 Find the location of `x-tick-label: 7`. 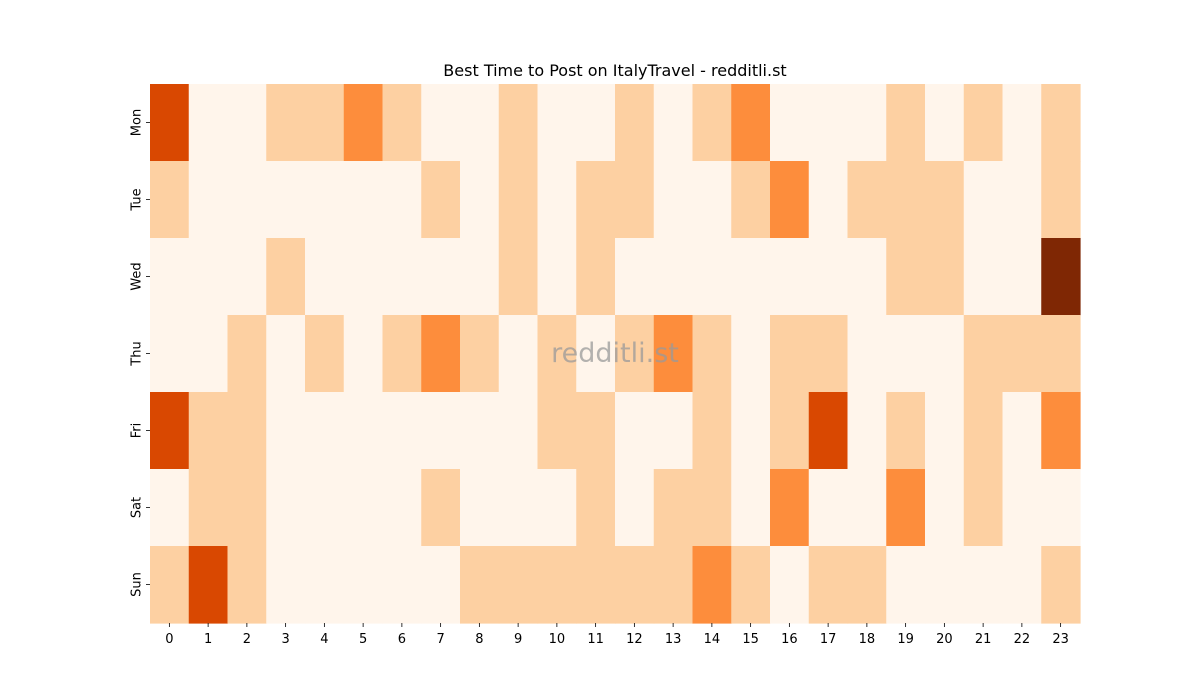

x-tick-label: 7 is located at coordinates (440, 639).